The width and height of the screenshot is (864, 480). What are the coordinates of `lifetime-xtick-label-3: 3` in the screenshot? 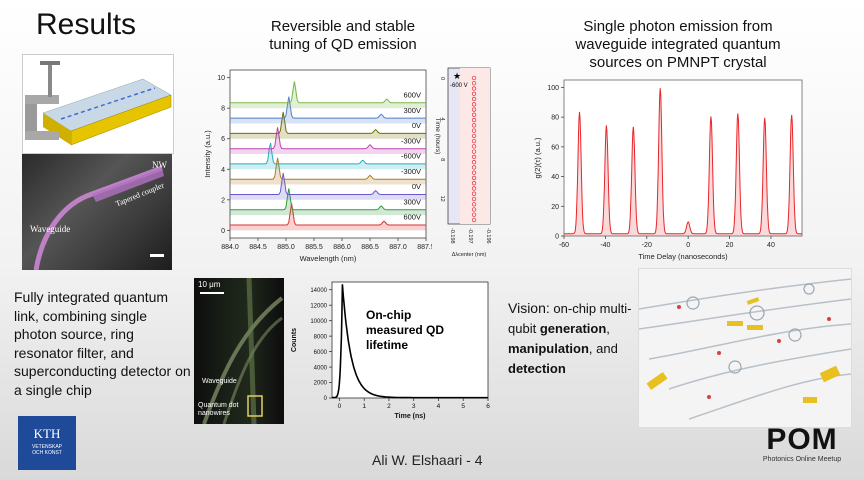 It's located at (414, 406).